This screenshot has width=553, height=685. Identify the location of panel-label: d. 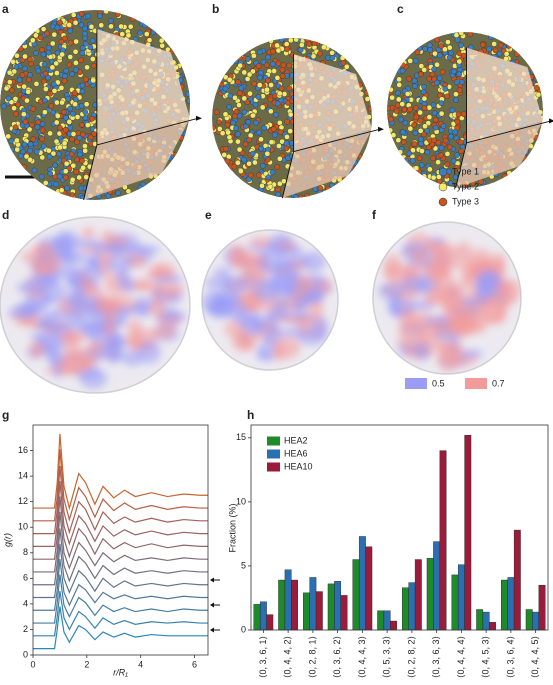
(5, 215).